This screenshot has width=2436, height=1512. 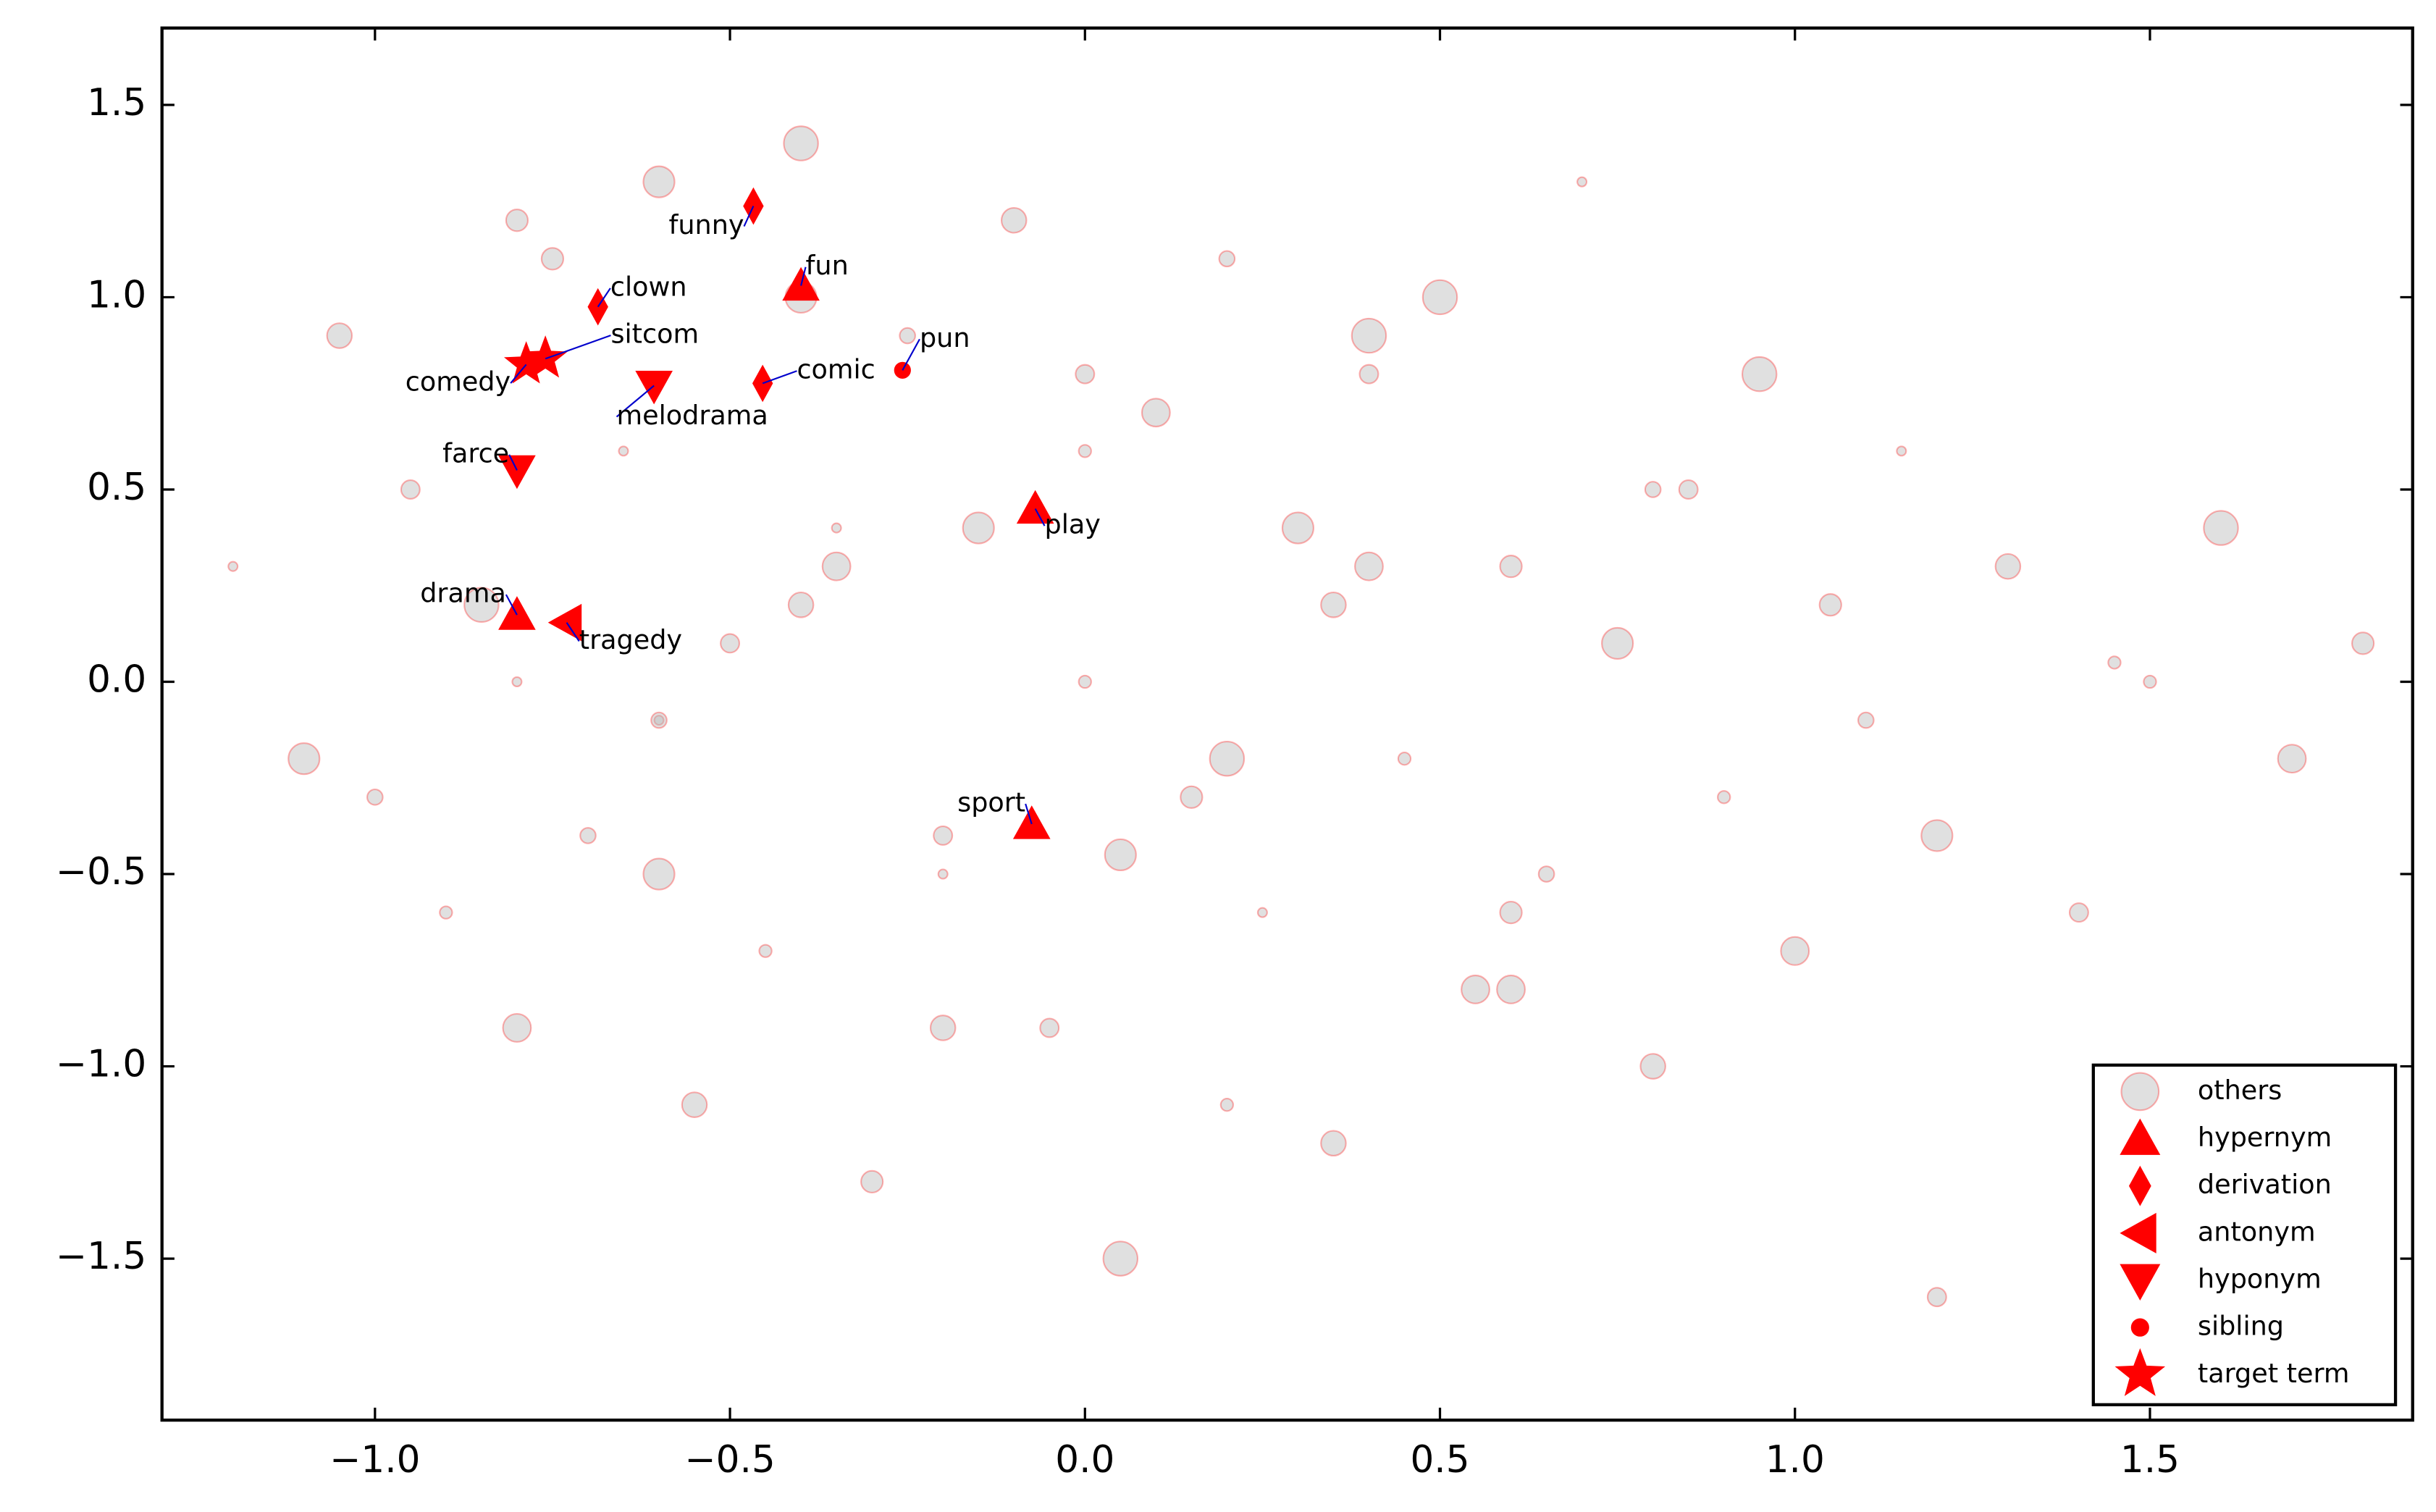 I want to click on point-label: comedy, so click(x=458, y=382).